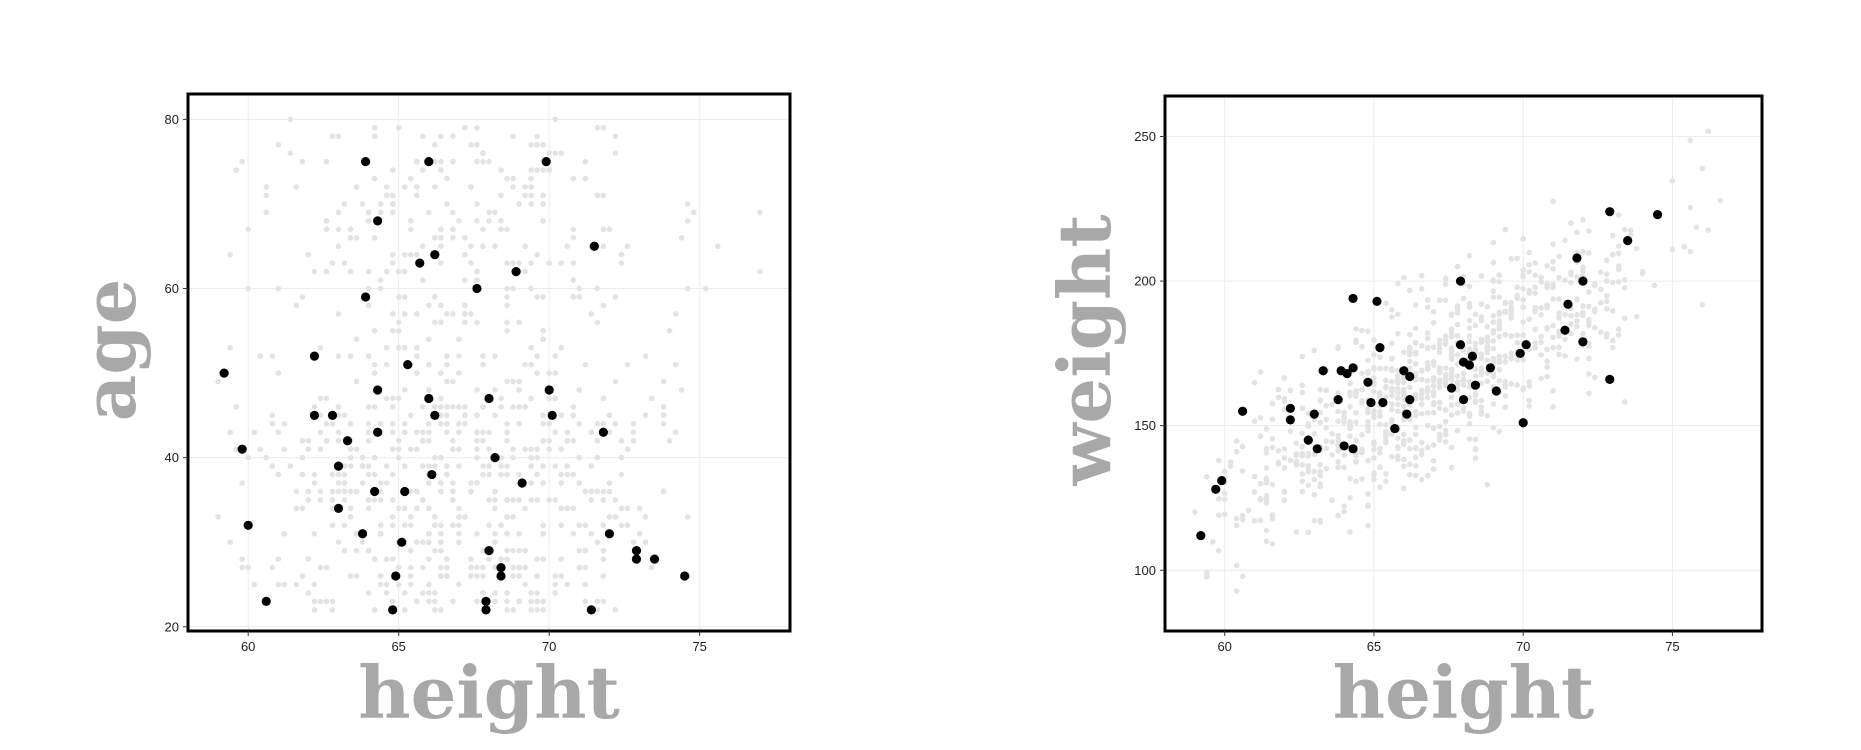  What do you see at coordinates (1145, 570) in the screenshot?
I see `y-tick-label: 100` at bounding box center [1145, 570].